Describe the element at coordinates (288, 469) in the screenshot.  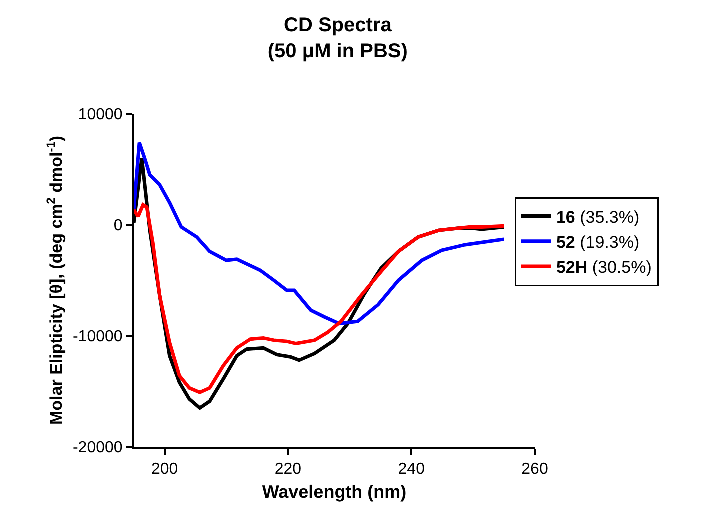
I see `x-tick-label: 220` at that location.